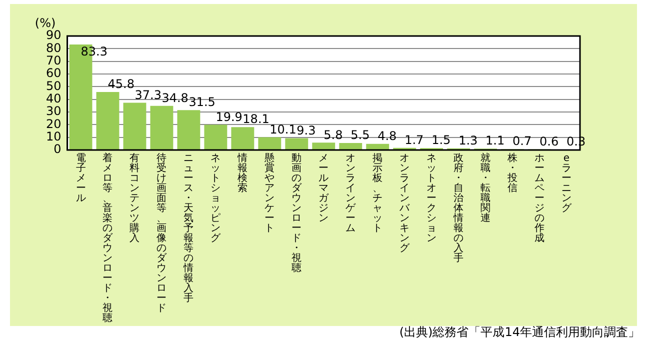  I want to click on x-tick-label: 懸賞やアンケート, so click(270, 193).